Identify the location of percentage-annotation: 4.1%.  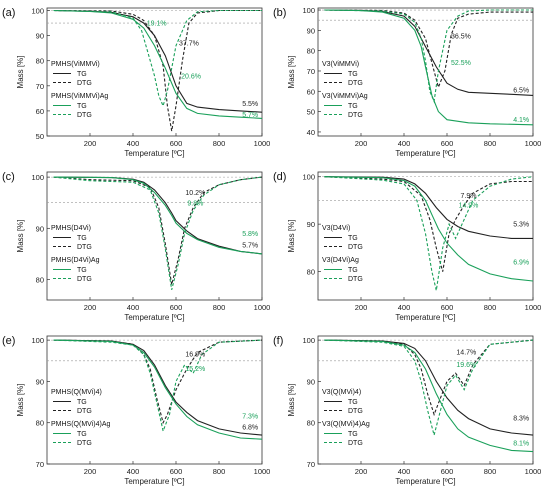
(521, 120).